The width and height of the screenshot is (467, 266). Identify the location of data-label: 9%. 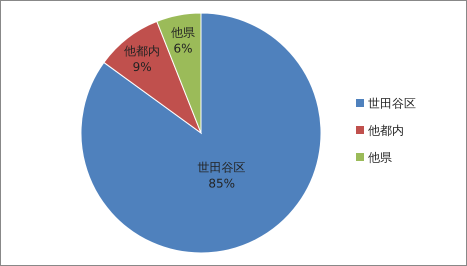
(142, 67).